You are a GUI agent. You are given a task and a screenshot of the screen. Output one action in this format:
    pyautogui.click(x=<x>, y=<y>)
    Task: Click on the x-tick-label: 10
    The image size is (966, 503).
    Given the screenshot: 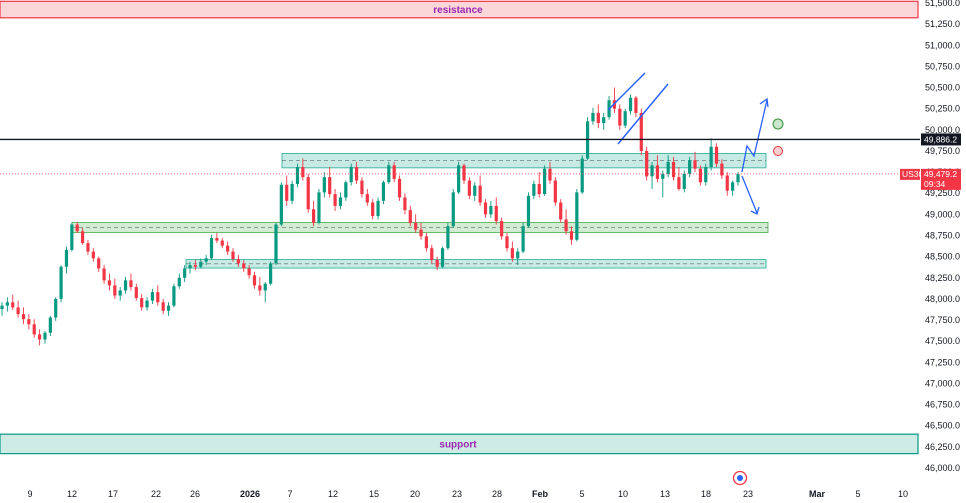 What is the action you would take?
    pyautogui.click(x=623, y=494)
    